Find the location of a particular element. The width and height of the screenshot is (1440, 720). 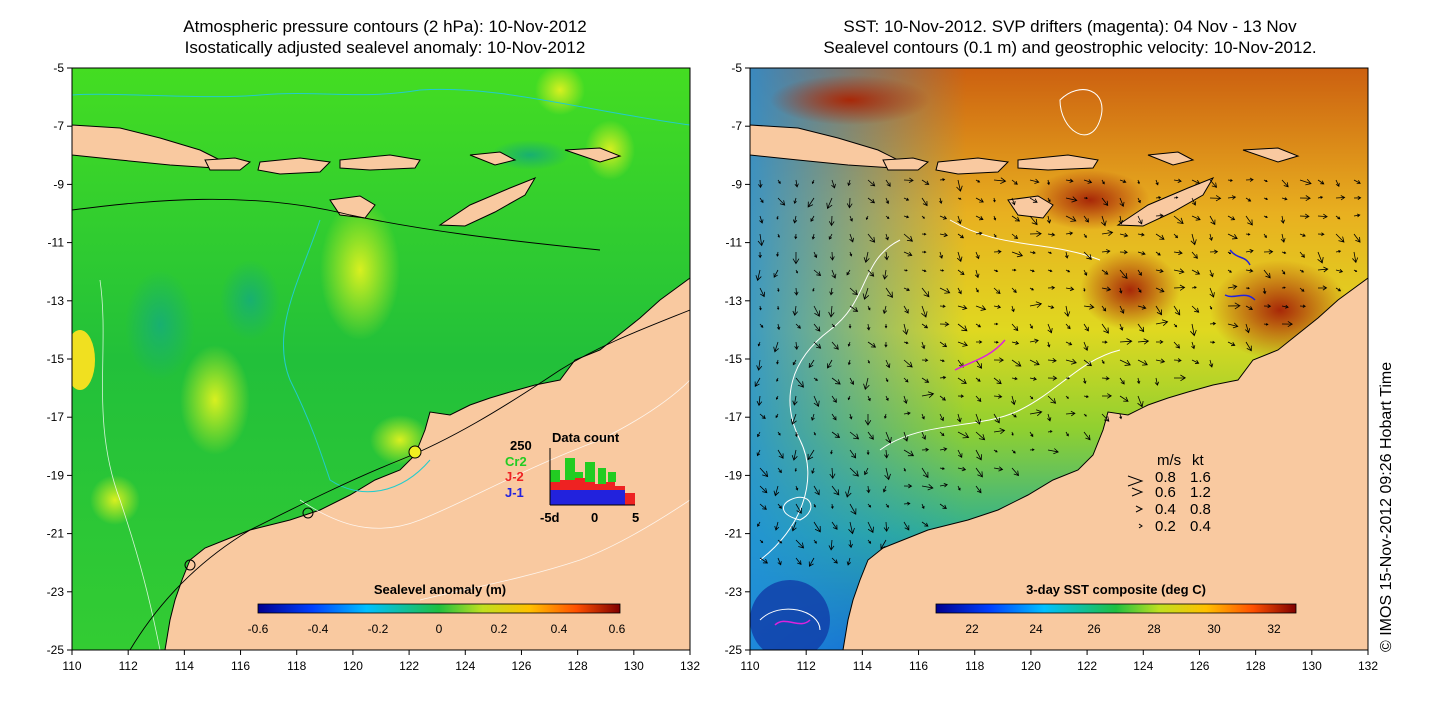

right-y-tick-label: -25 is located at coordinates (734, 650).